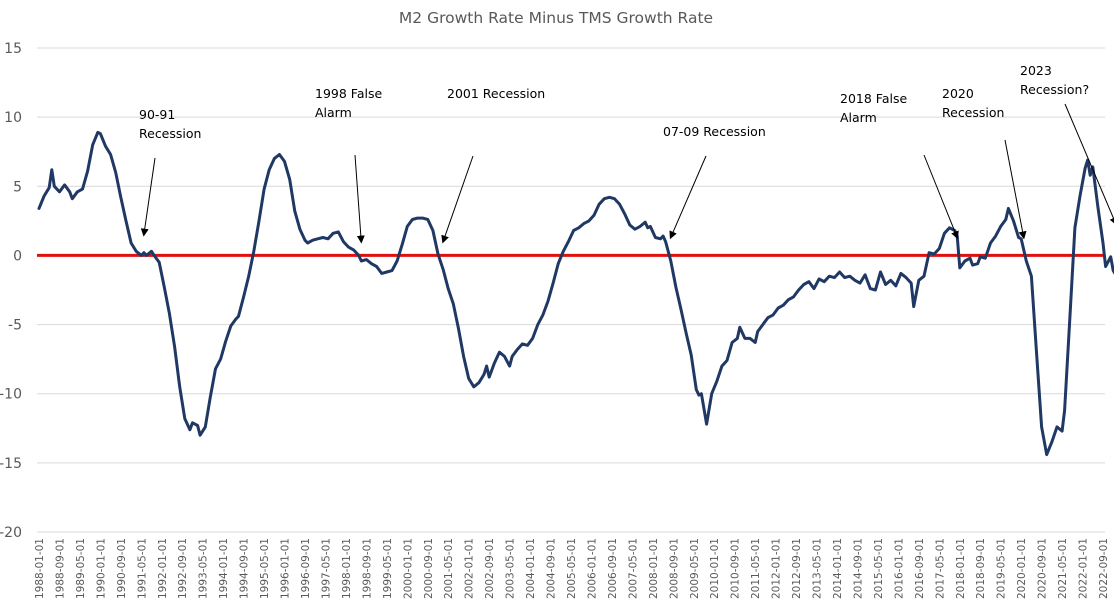  Describe the element at coordinates (245, 568) in the screenshot. I see `x-tick-label: 1994-09-01` at that location.